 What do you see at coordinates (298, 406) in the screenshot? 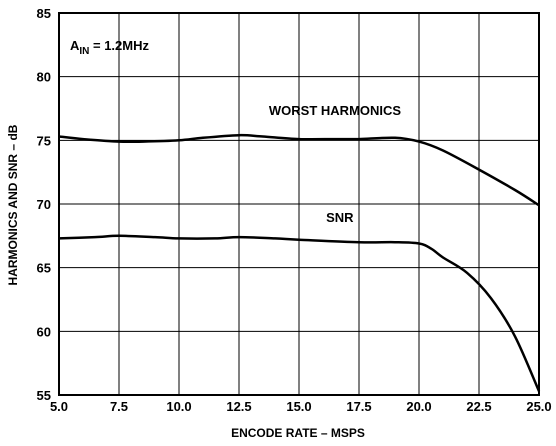
I see `x-tick-label: 15.0` at bounding box center [298, 406].